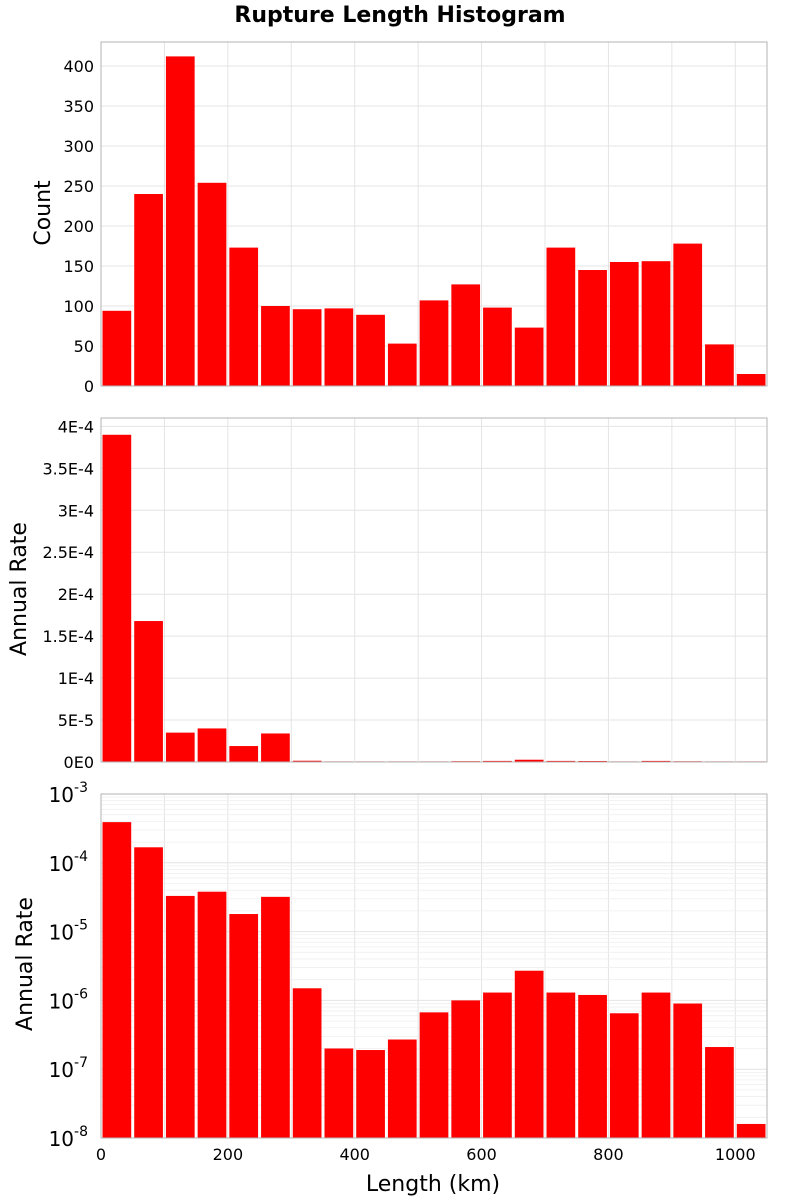 The width and height of the screenshot is (800, 1200). Describe the element at coordinates (68, 793) in the screenshot. I see `y-tick-label: 10-3` at that location.